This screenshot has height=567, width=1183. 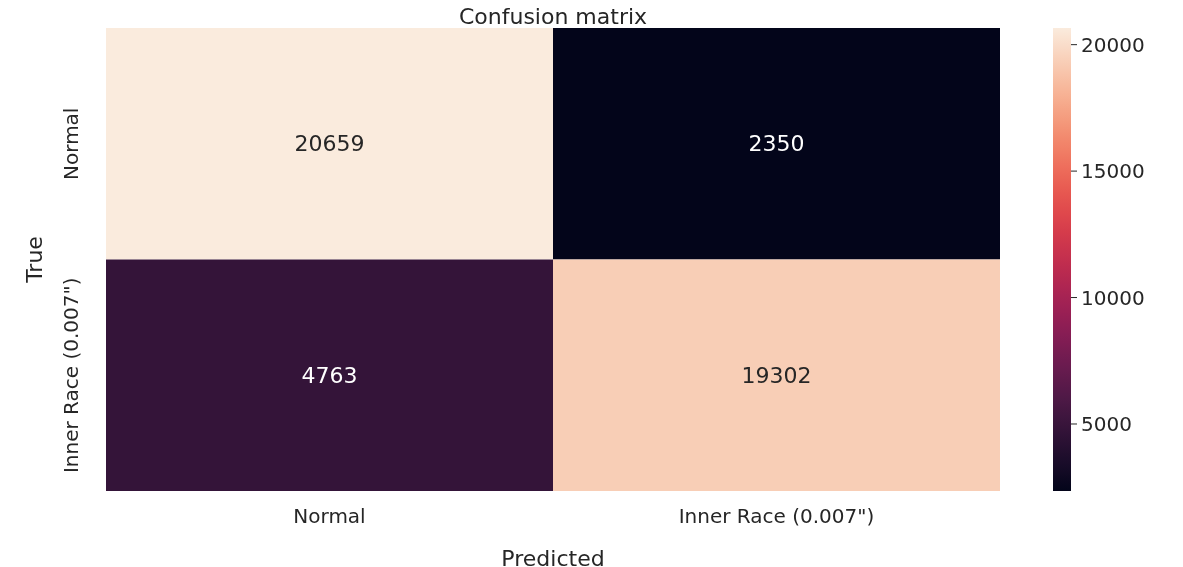 What do you see at coordinates (1106, 423) in the screenshot?
I see `color-bar-label: 5000` at bounding box center [1106, 423].